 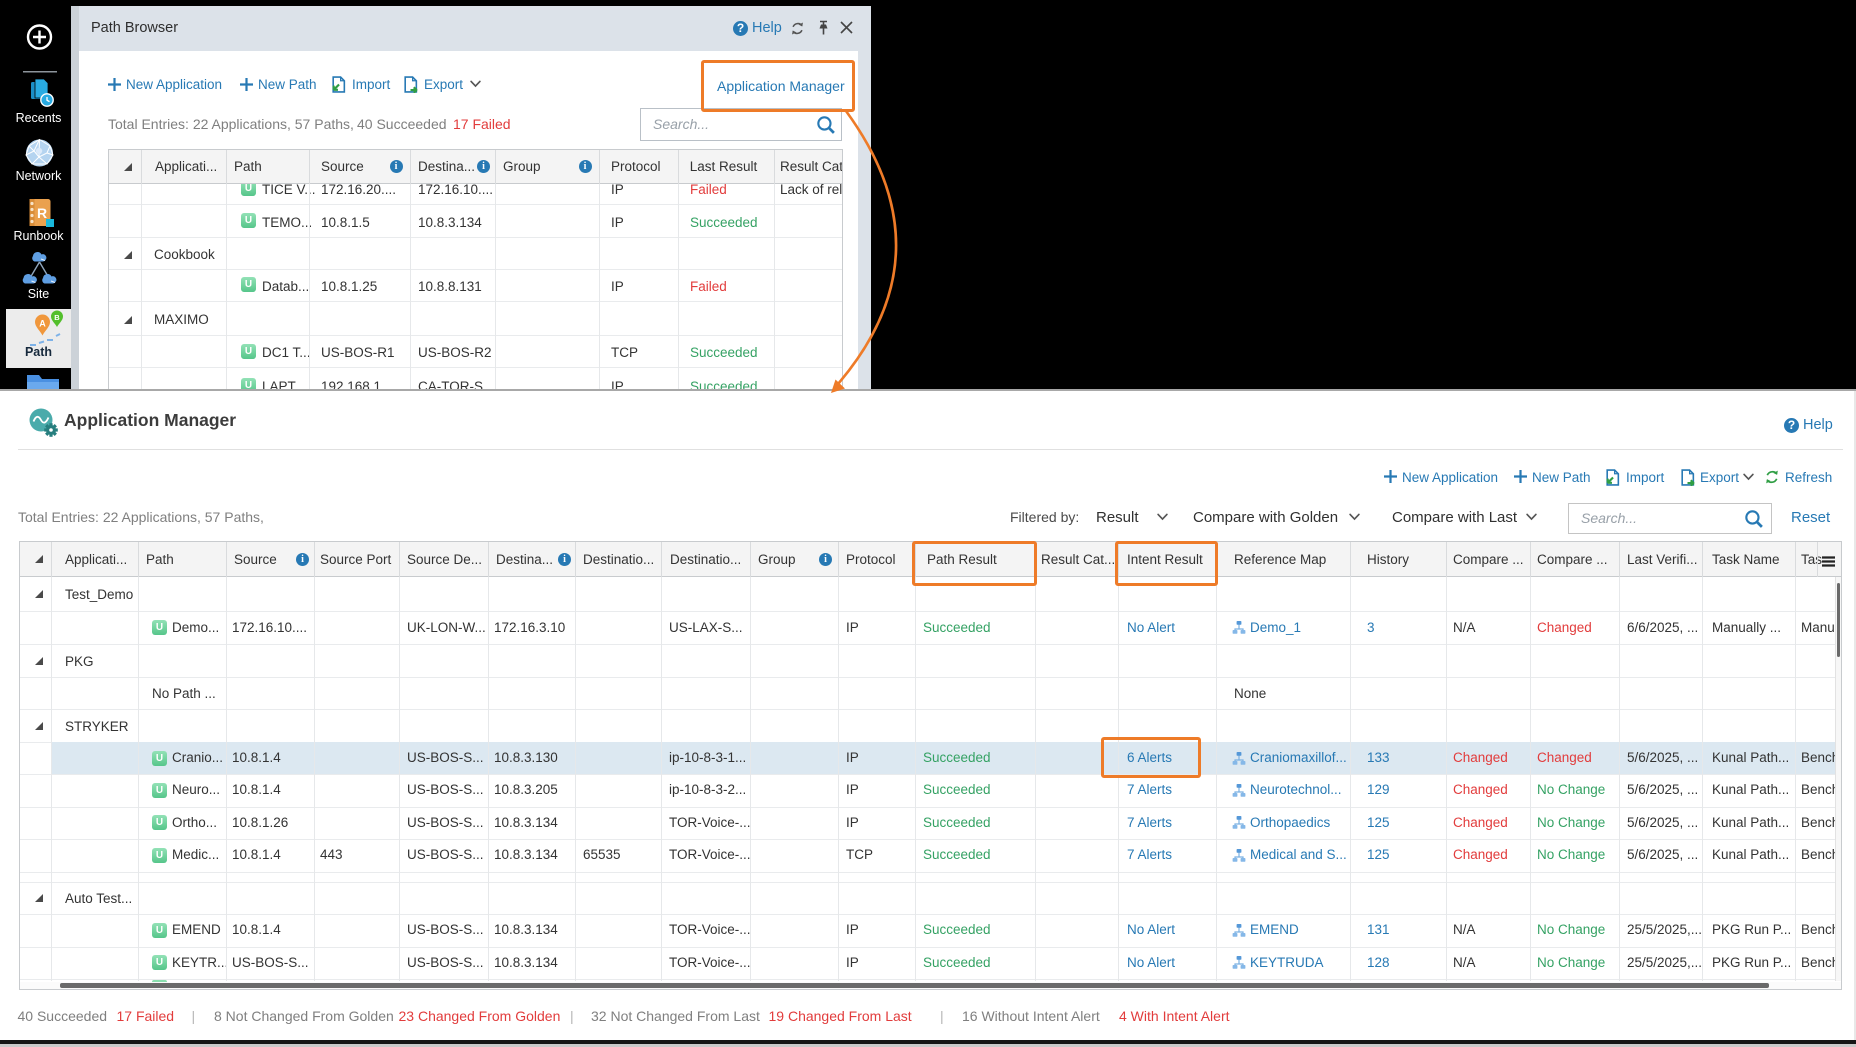 What do you see at coordinates (57, 317) in the screenshot?
I see `svg-text: B` at bounding box center [57, 317].